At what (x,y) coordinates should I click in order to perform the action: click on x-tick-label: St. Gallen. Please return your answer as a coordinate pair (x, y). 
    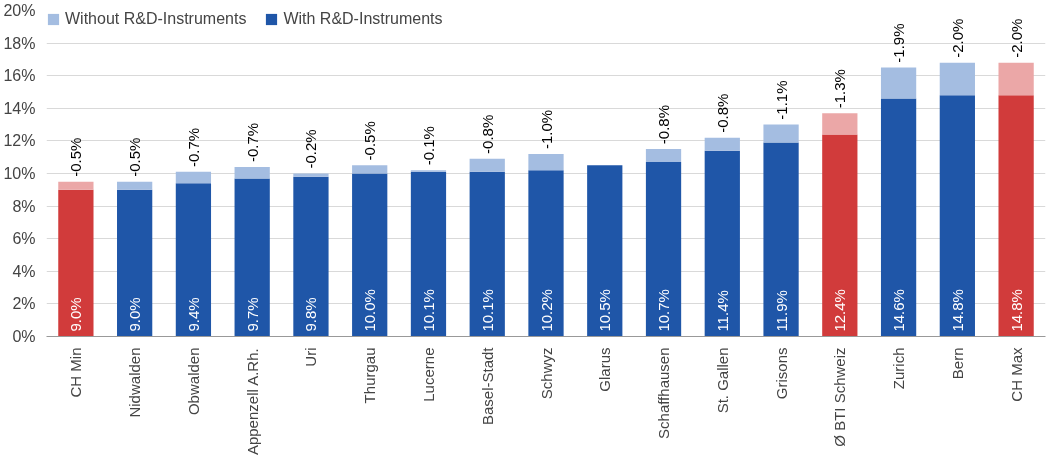
    Looking at the image, I should click on (722, 380).